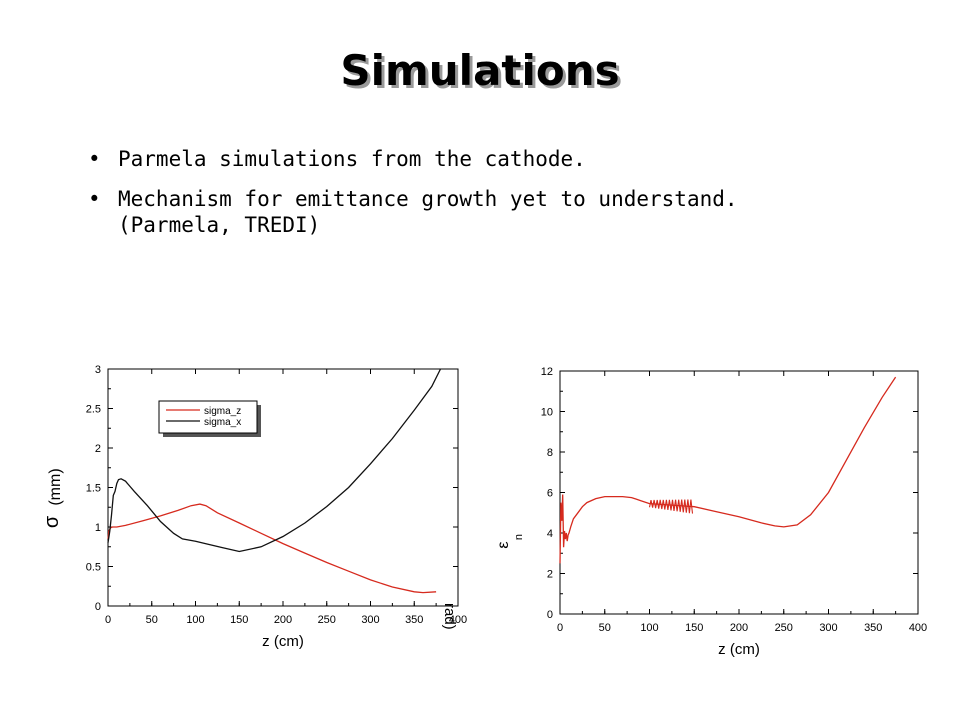 This screenshot has height=720, width=960. I want to click on y-axis-symbol: σ, so click(52, 521).